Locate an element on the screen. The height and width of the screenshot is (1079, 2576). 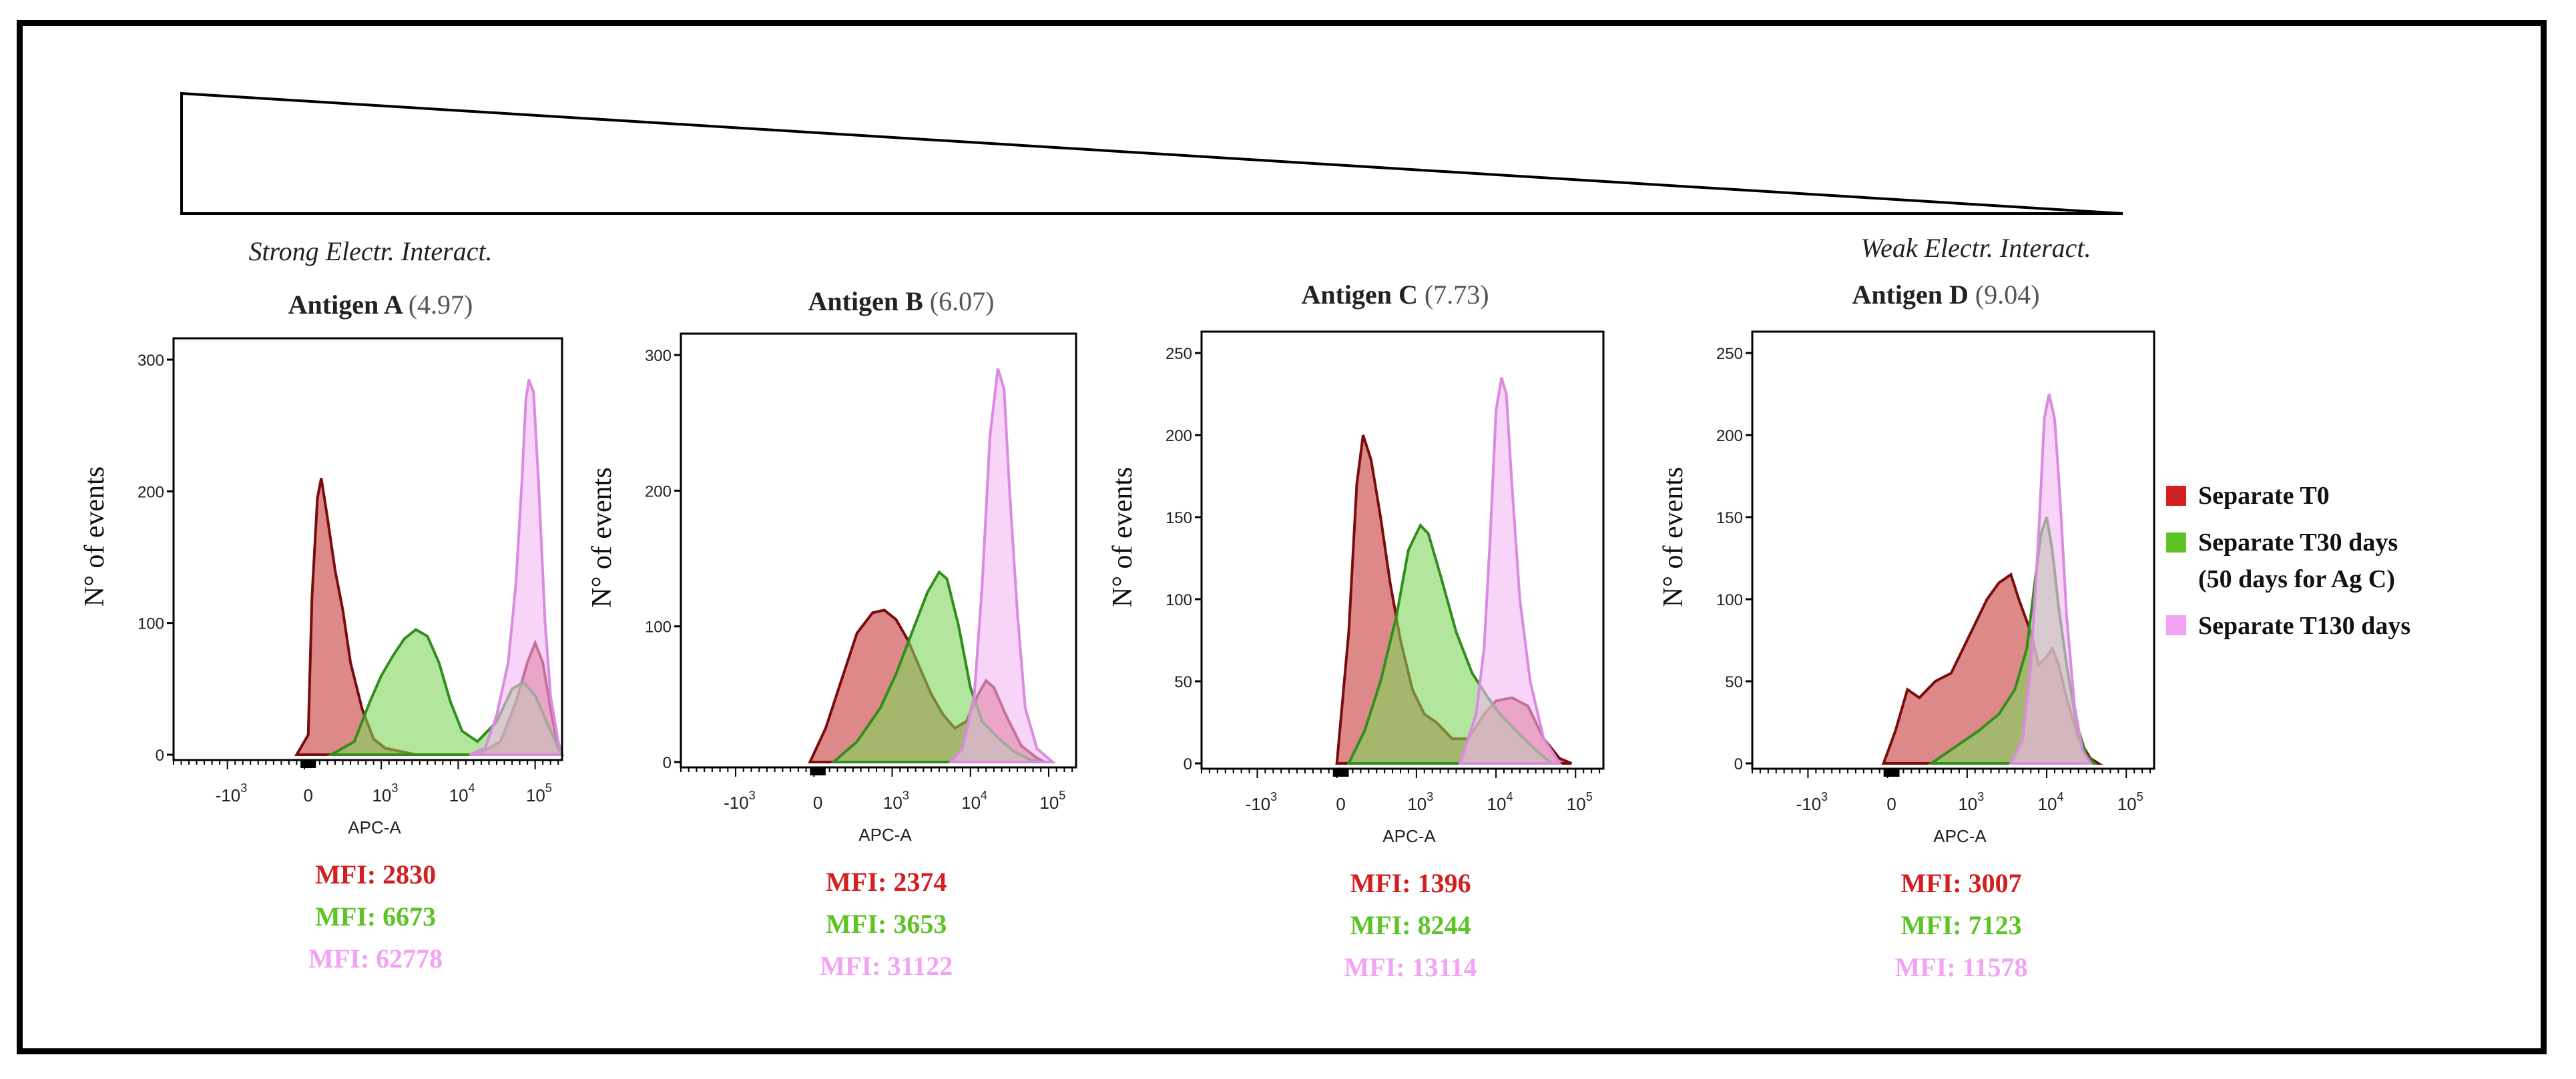
legend-label-t0: Separate T0 is located at coordinates (2264, 496).